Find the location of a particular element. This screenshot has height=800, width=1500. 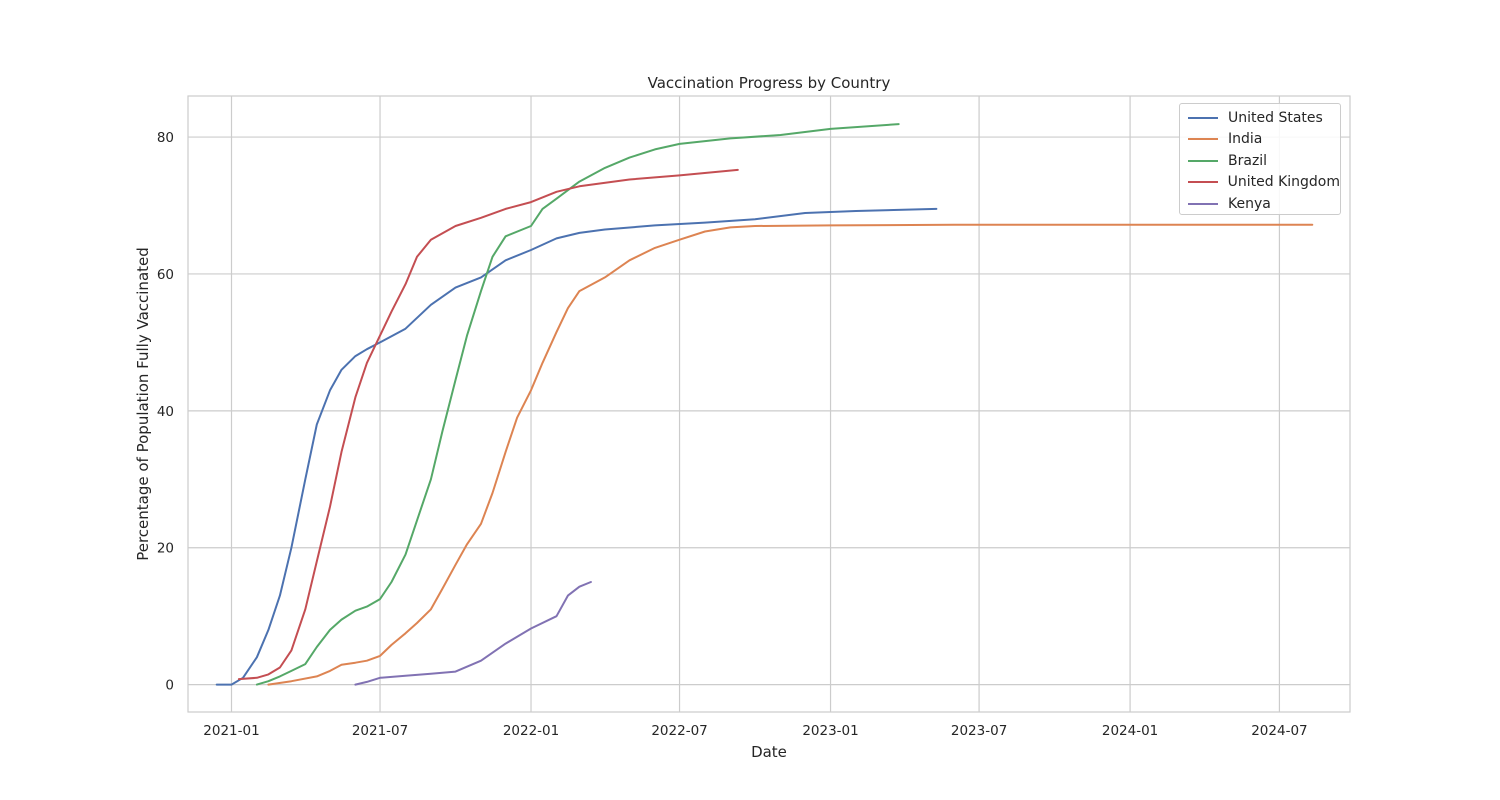

legend-item-united-states: United States is located at coordinates (1260, 118).